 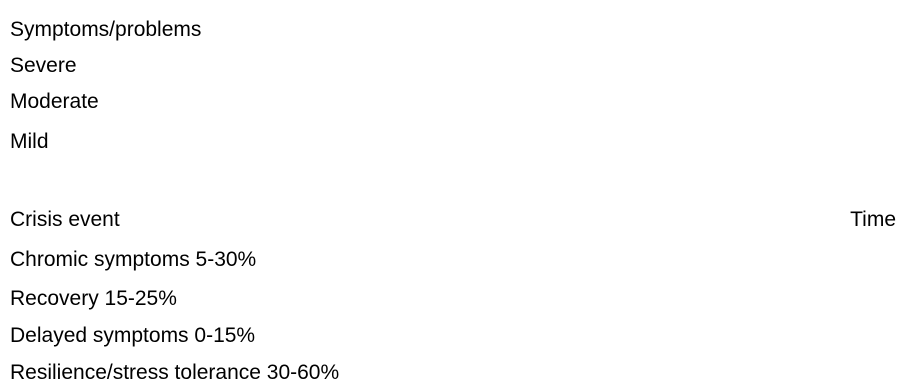 What do you see at coordinates (133, 259) in the screenshot?
I see `trajectory-chronic: Chromic symptoms 5-30%` at bounding box center [133, 259].